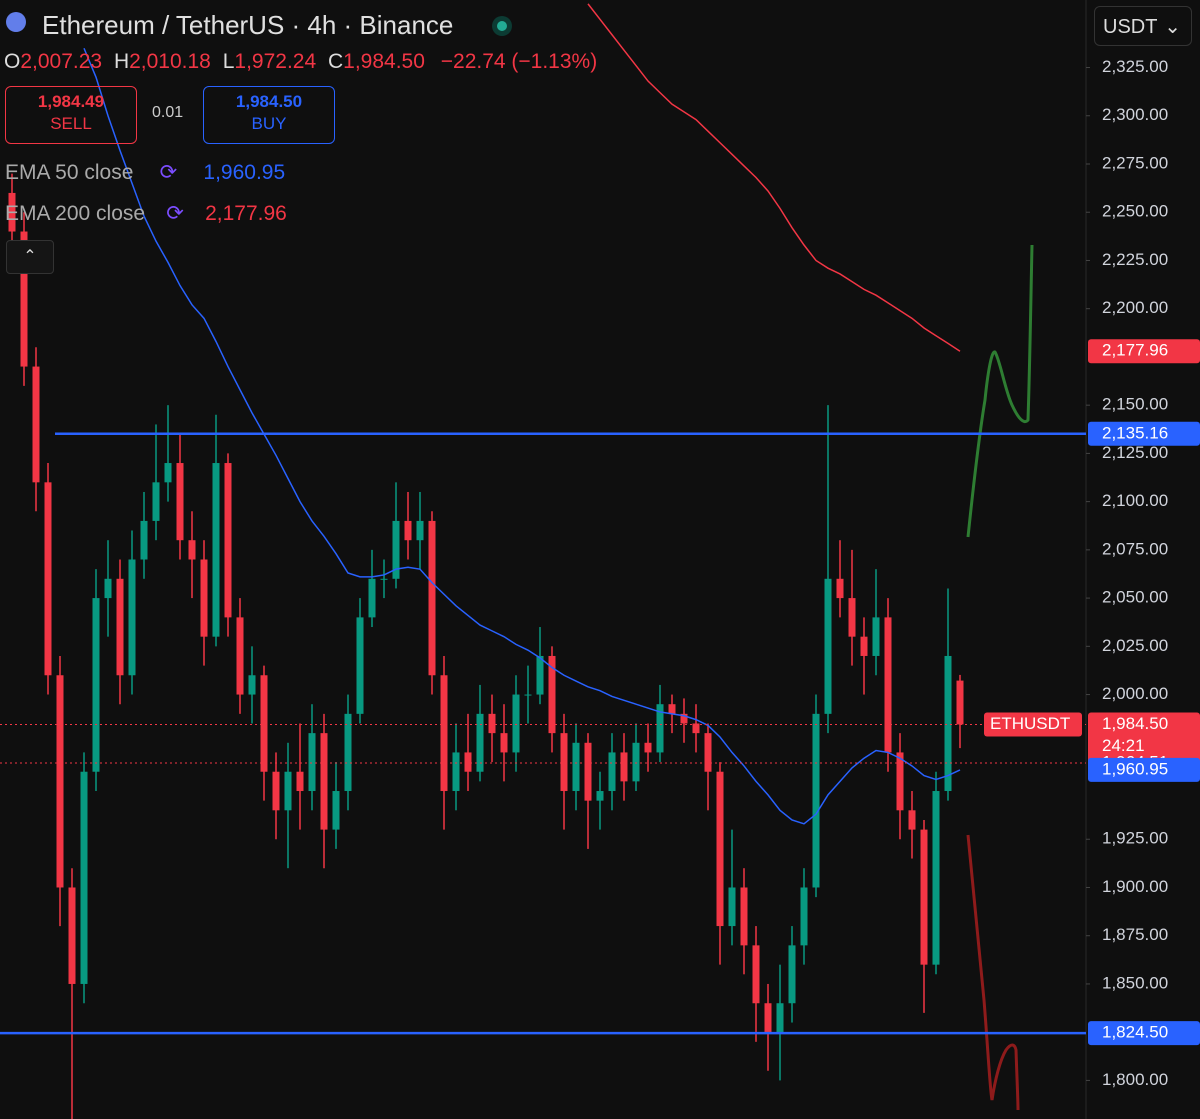  Describe the element at coordinates (146, 213) in the screenshot. I see `legend-row: EMA 200 close ⟳ 2,177.96` at that location.